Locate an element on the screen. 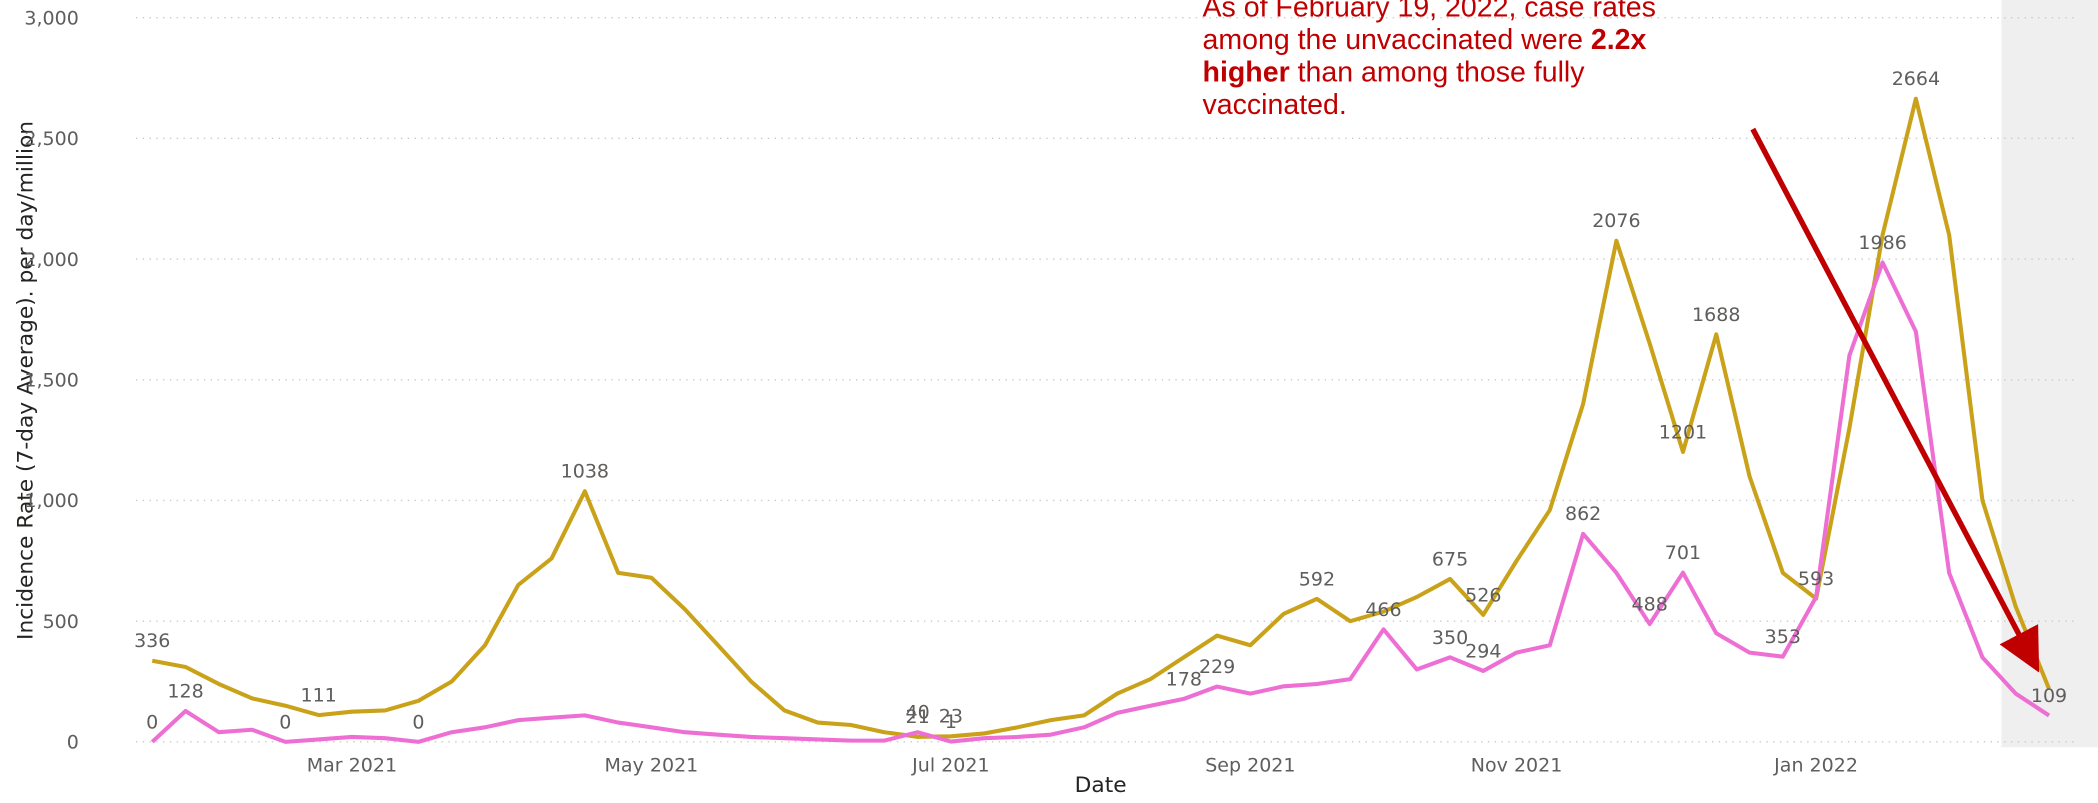 The image size is (2098, 803). annotation-text: among the unvaccinated were is located at coordinates (1397, 40).